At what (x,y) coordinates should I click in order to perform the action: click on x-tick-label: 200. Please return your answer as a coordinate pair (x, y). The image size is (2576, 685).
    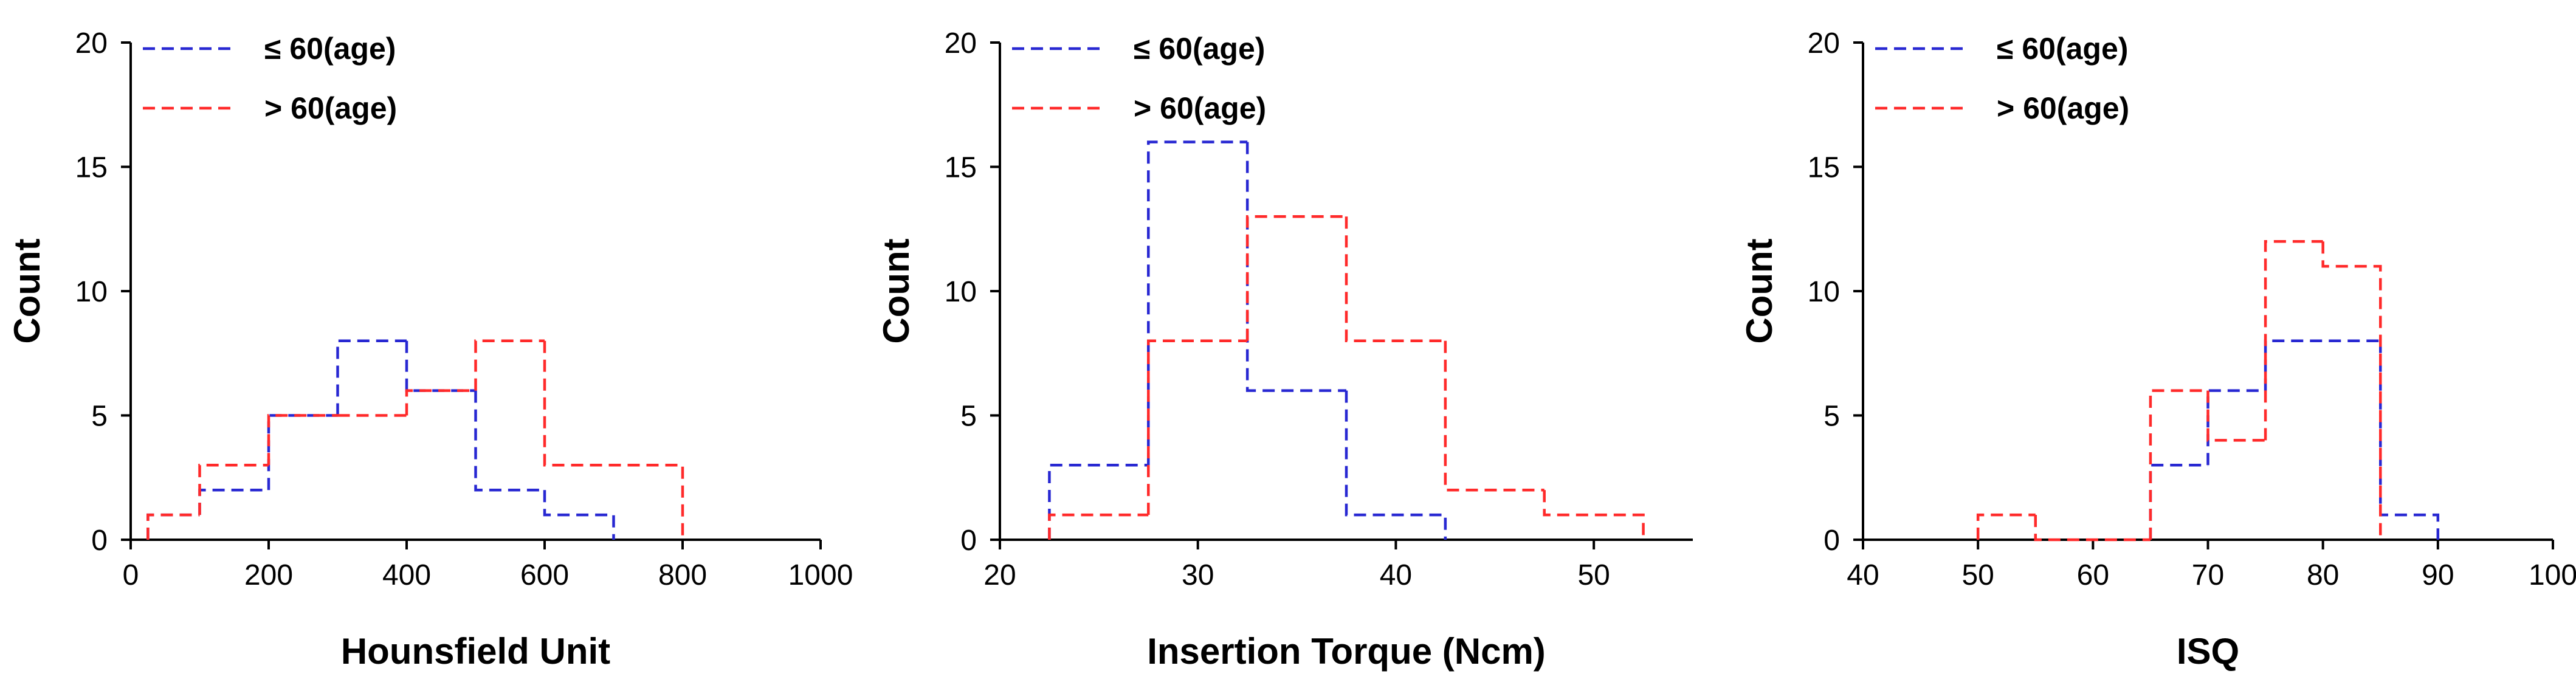
    Looking at the image, I should click on (268, 575).